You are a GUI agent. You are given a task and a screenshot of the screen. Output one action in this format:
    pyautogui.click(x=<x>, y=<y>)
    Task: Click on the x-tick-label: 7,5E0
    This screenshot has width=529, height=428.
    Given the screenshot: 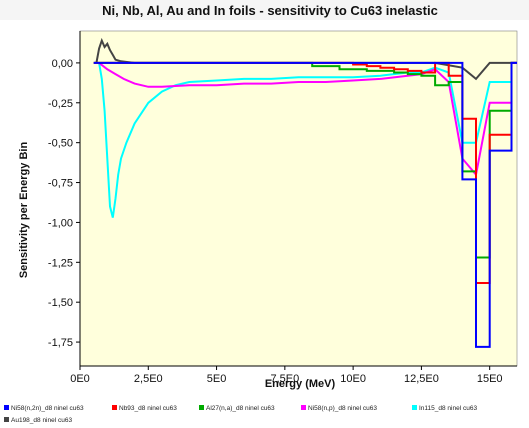 What is the action you would take?
    pyautogui.click(x=284, y=379)
    